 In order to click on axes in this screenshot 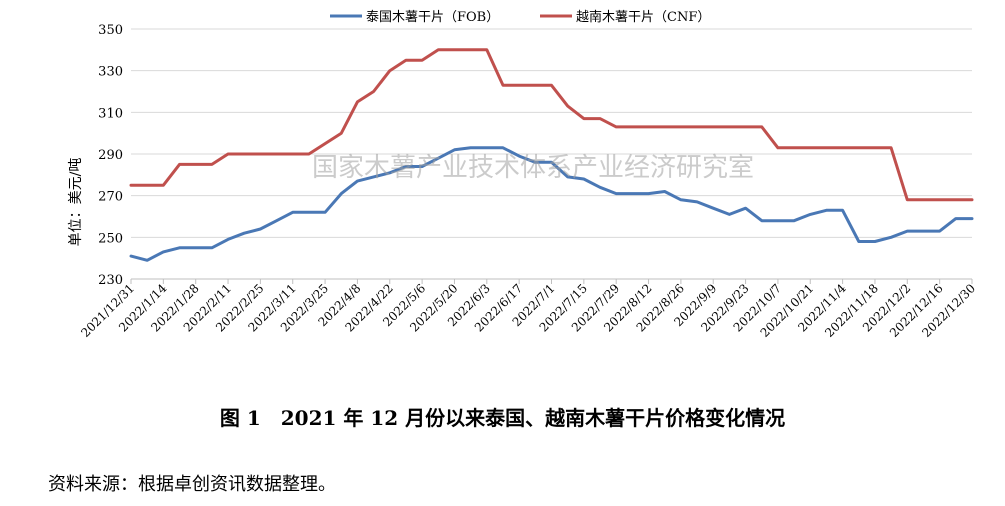, I will do `click(551, 281)`.